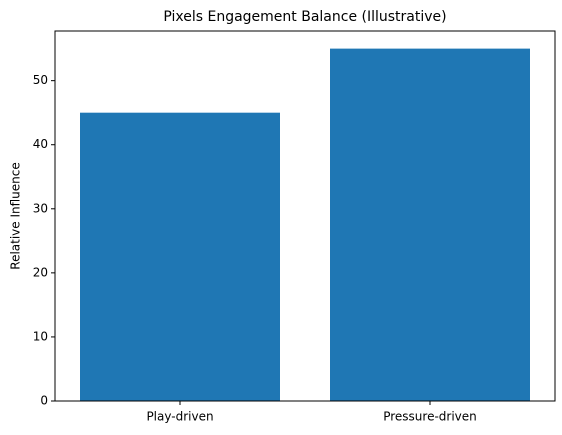 This screenshot has height=435, width=562. Describe the element at coordinates (40, 208) in the screenshot. I see `y-tick-label: 30` at that location.